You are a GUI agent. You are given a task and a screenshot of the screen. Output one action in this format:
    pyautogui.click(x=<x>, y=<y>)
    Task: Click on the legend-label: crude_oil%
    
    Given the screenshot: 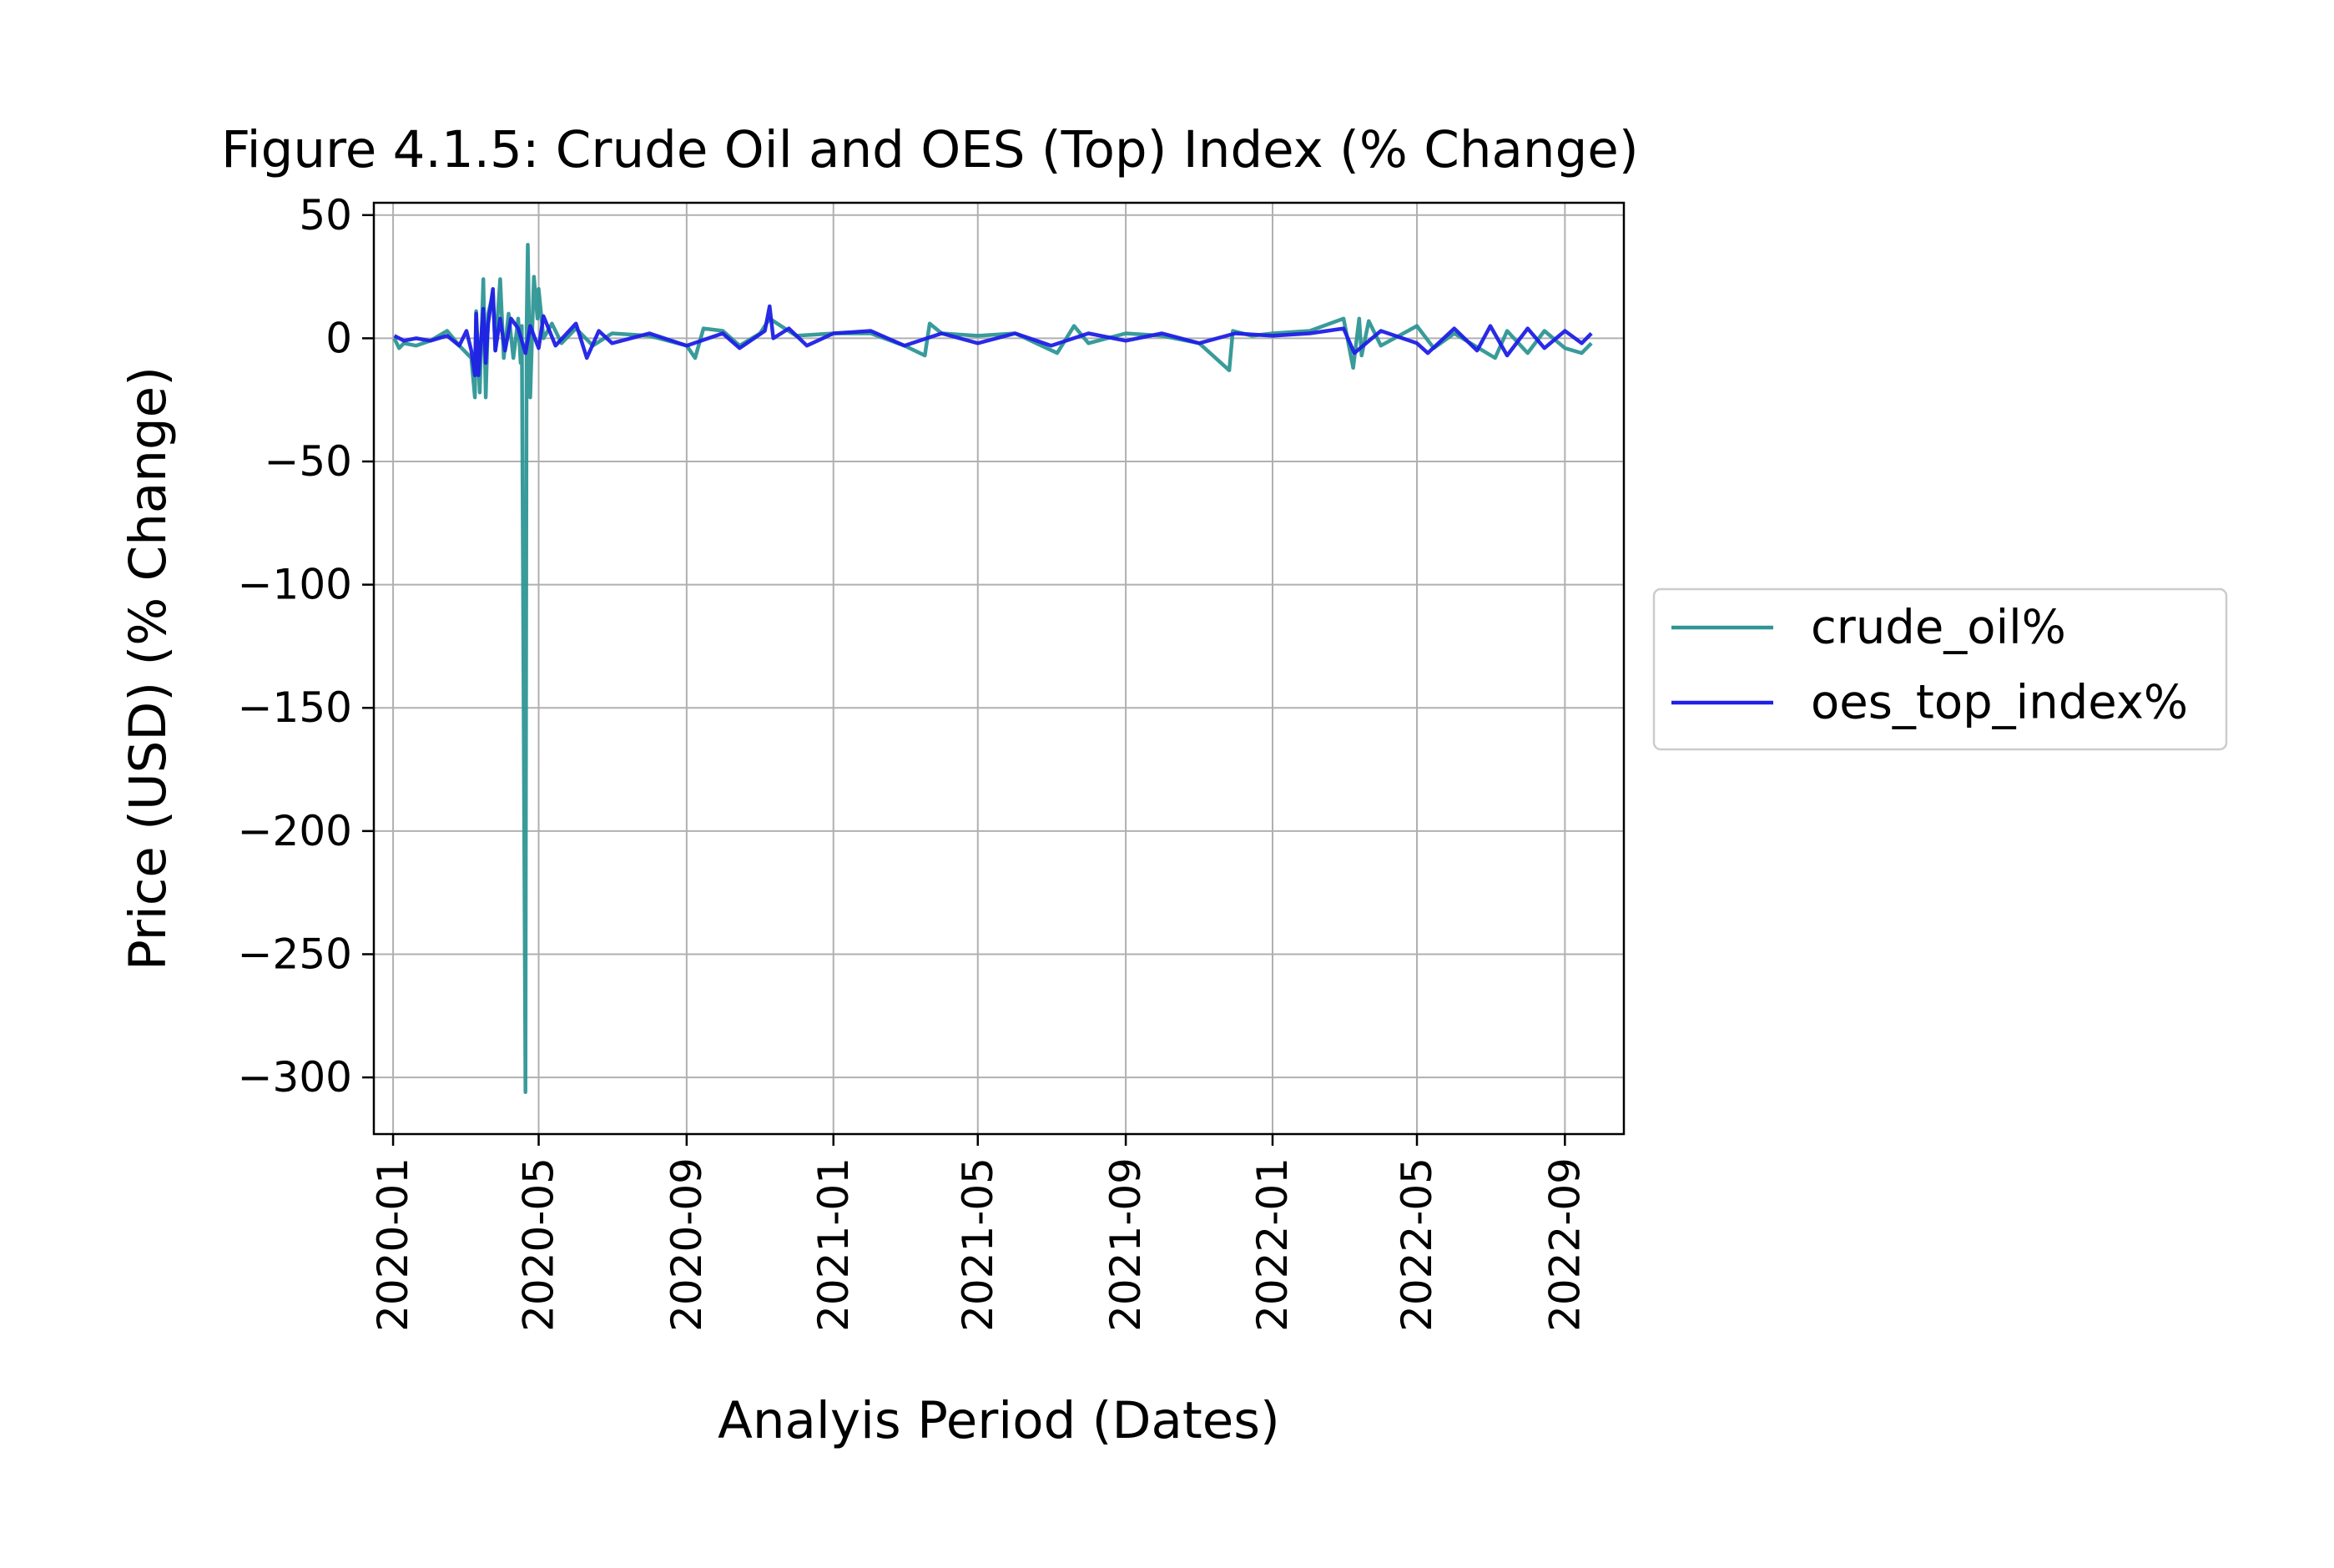 What is the action you would take?
    pyautogui.click(x=1938, y=628)
    